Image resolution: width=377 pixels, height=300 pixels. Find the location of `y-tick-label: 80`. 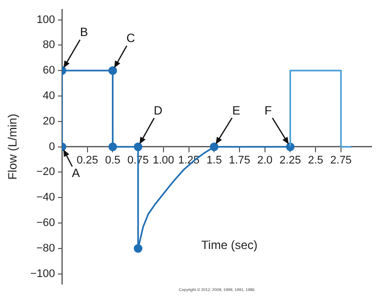

y-tick-label: 80 is located at coordinates (48, 45).